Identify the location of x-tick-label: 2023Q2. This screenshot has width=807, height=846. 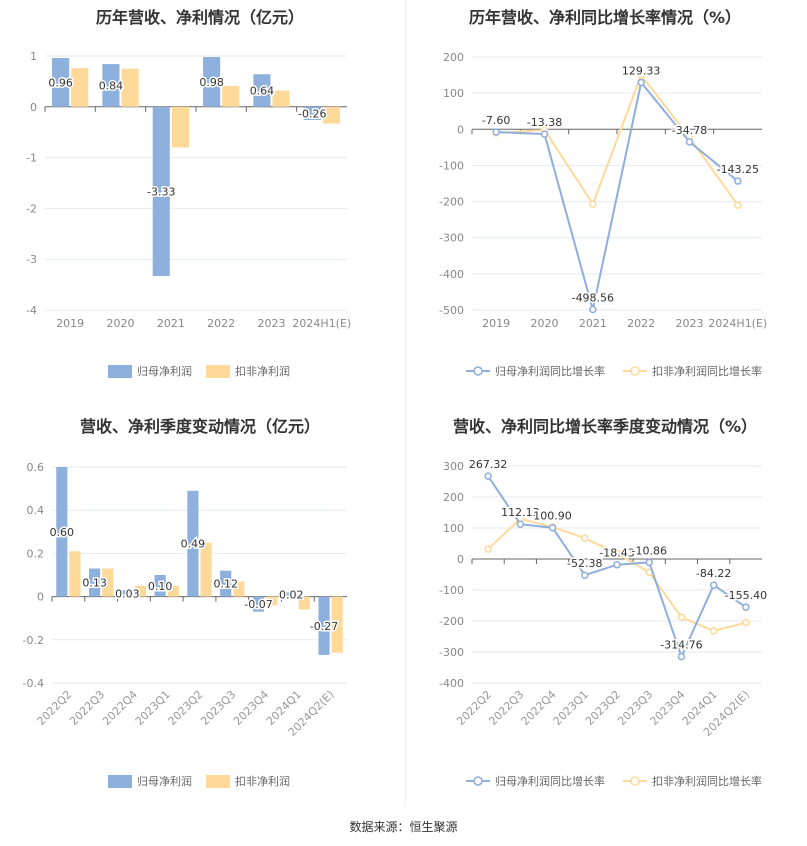
(186, 708).